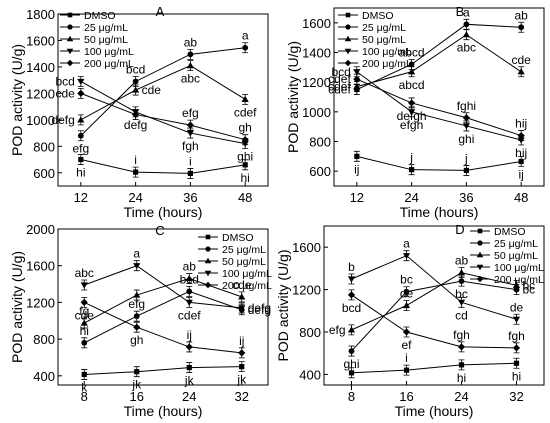 This screenshot has height=423, width=550. I want to click on y-tick-label: 1200, so click(40, 302).